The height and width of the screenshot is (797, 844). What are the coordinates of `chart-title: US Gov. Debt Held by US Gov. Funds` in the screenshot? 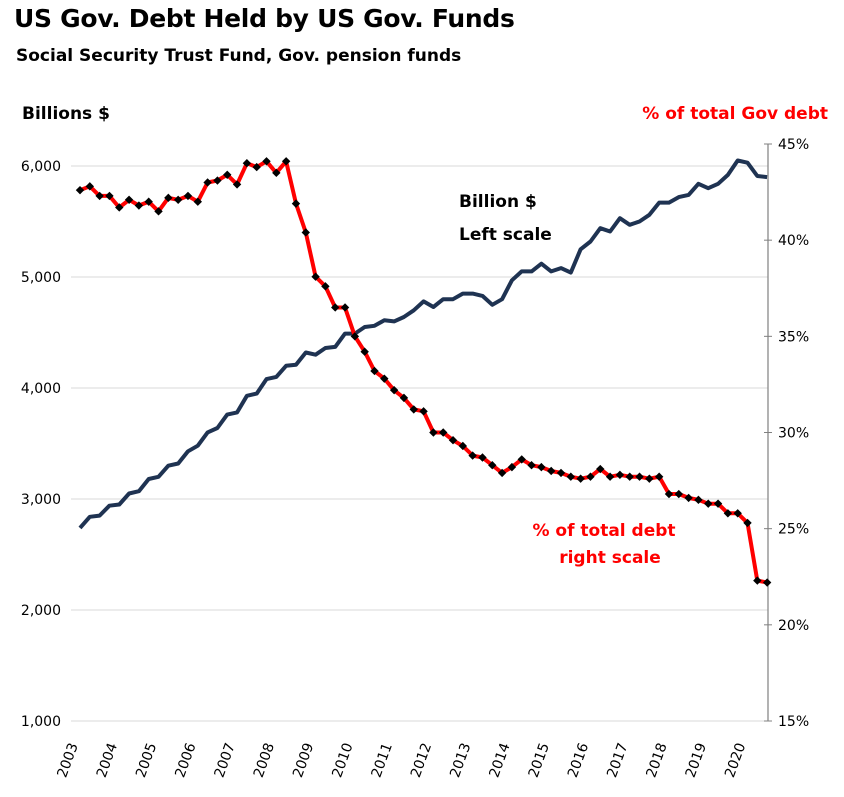 It's located at (264, 18).